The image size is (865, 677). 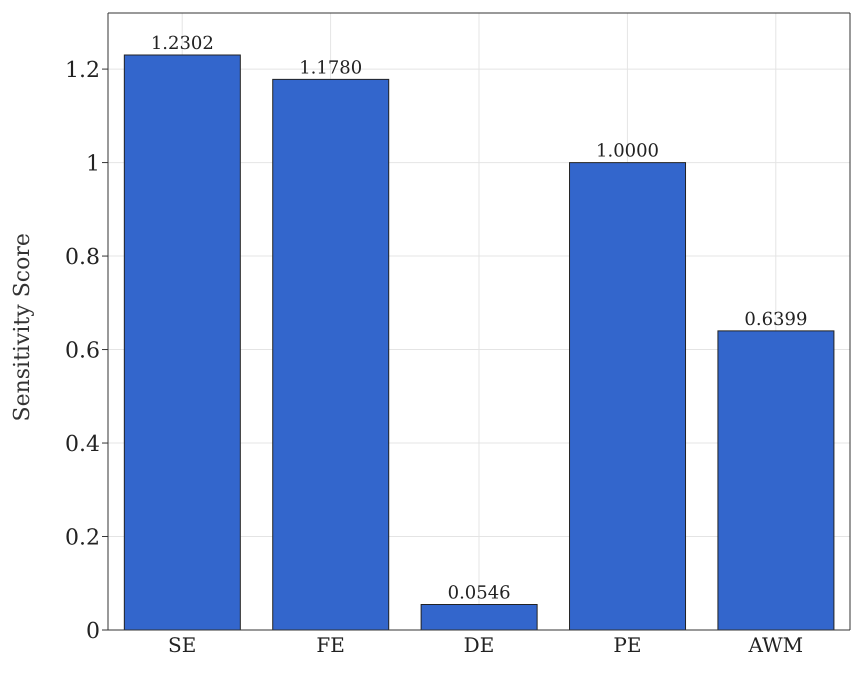 I want to click on y-axis-title: Sensitivity Score, so click(x=22, y=327).